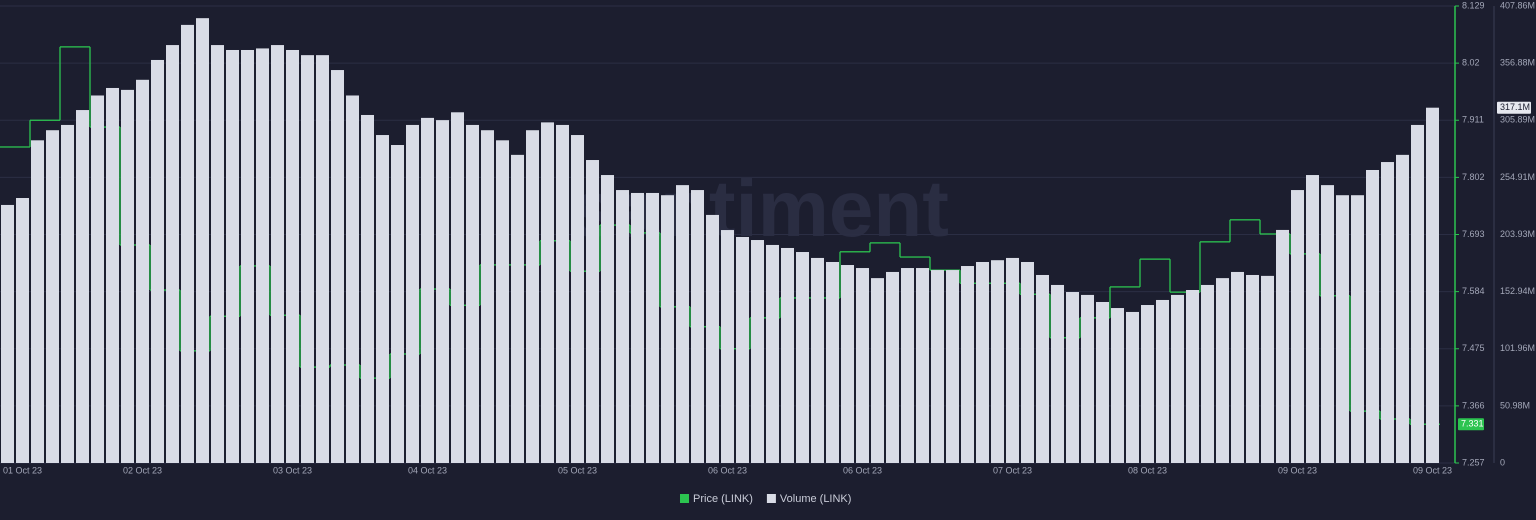 This screenshot has width=1536, height=520. I want to click on current-price-label: 7.331, so click(1472, 424).